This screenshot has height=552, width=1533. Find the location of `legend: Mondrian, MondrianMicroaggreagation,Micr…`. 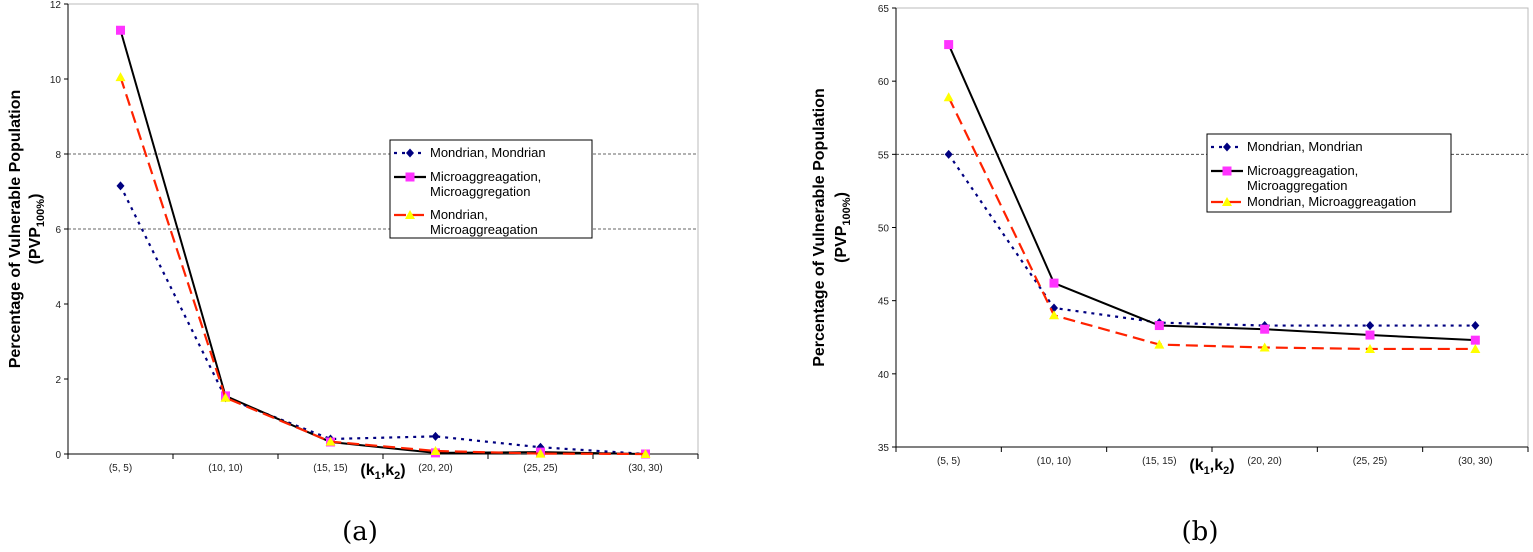

legend: Mondrian, MondrianMicroaggreagation,Micr… is located at coordinates (491, 189).